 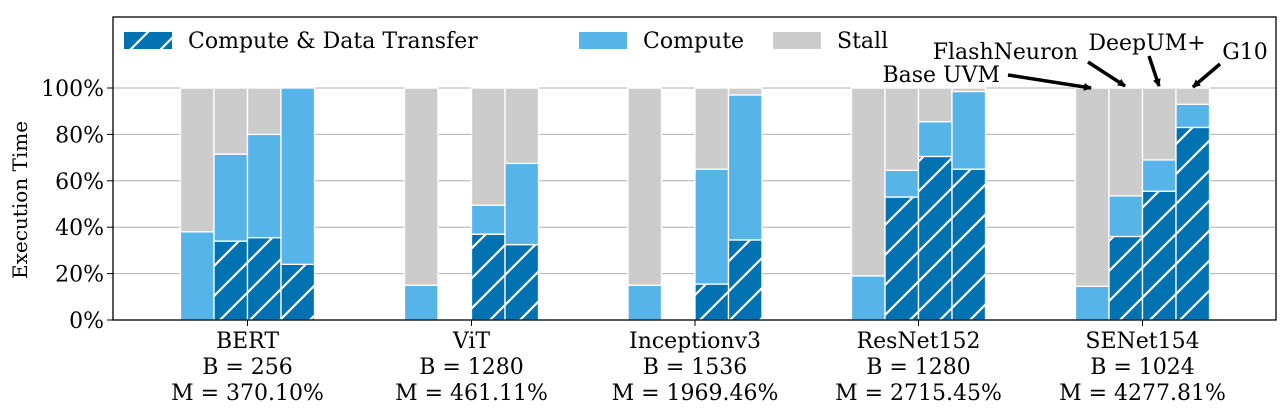 I want to click on x-tick-label: SENet154, so click(x=1142, y=341).